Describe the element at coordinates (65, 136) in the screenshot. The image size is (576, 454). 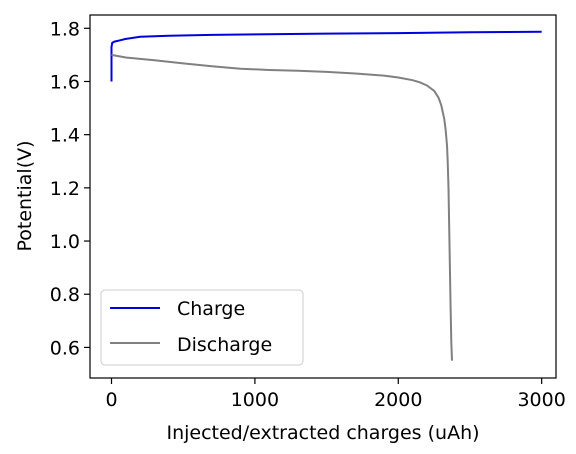
I see `y-tick-label: 1.4` at that location.